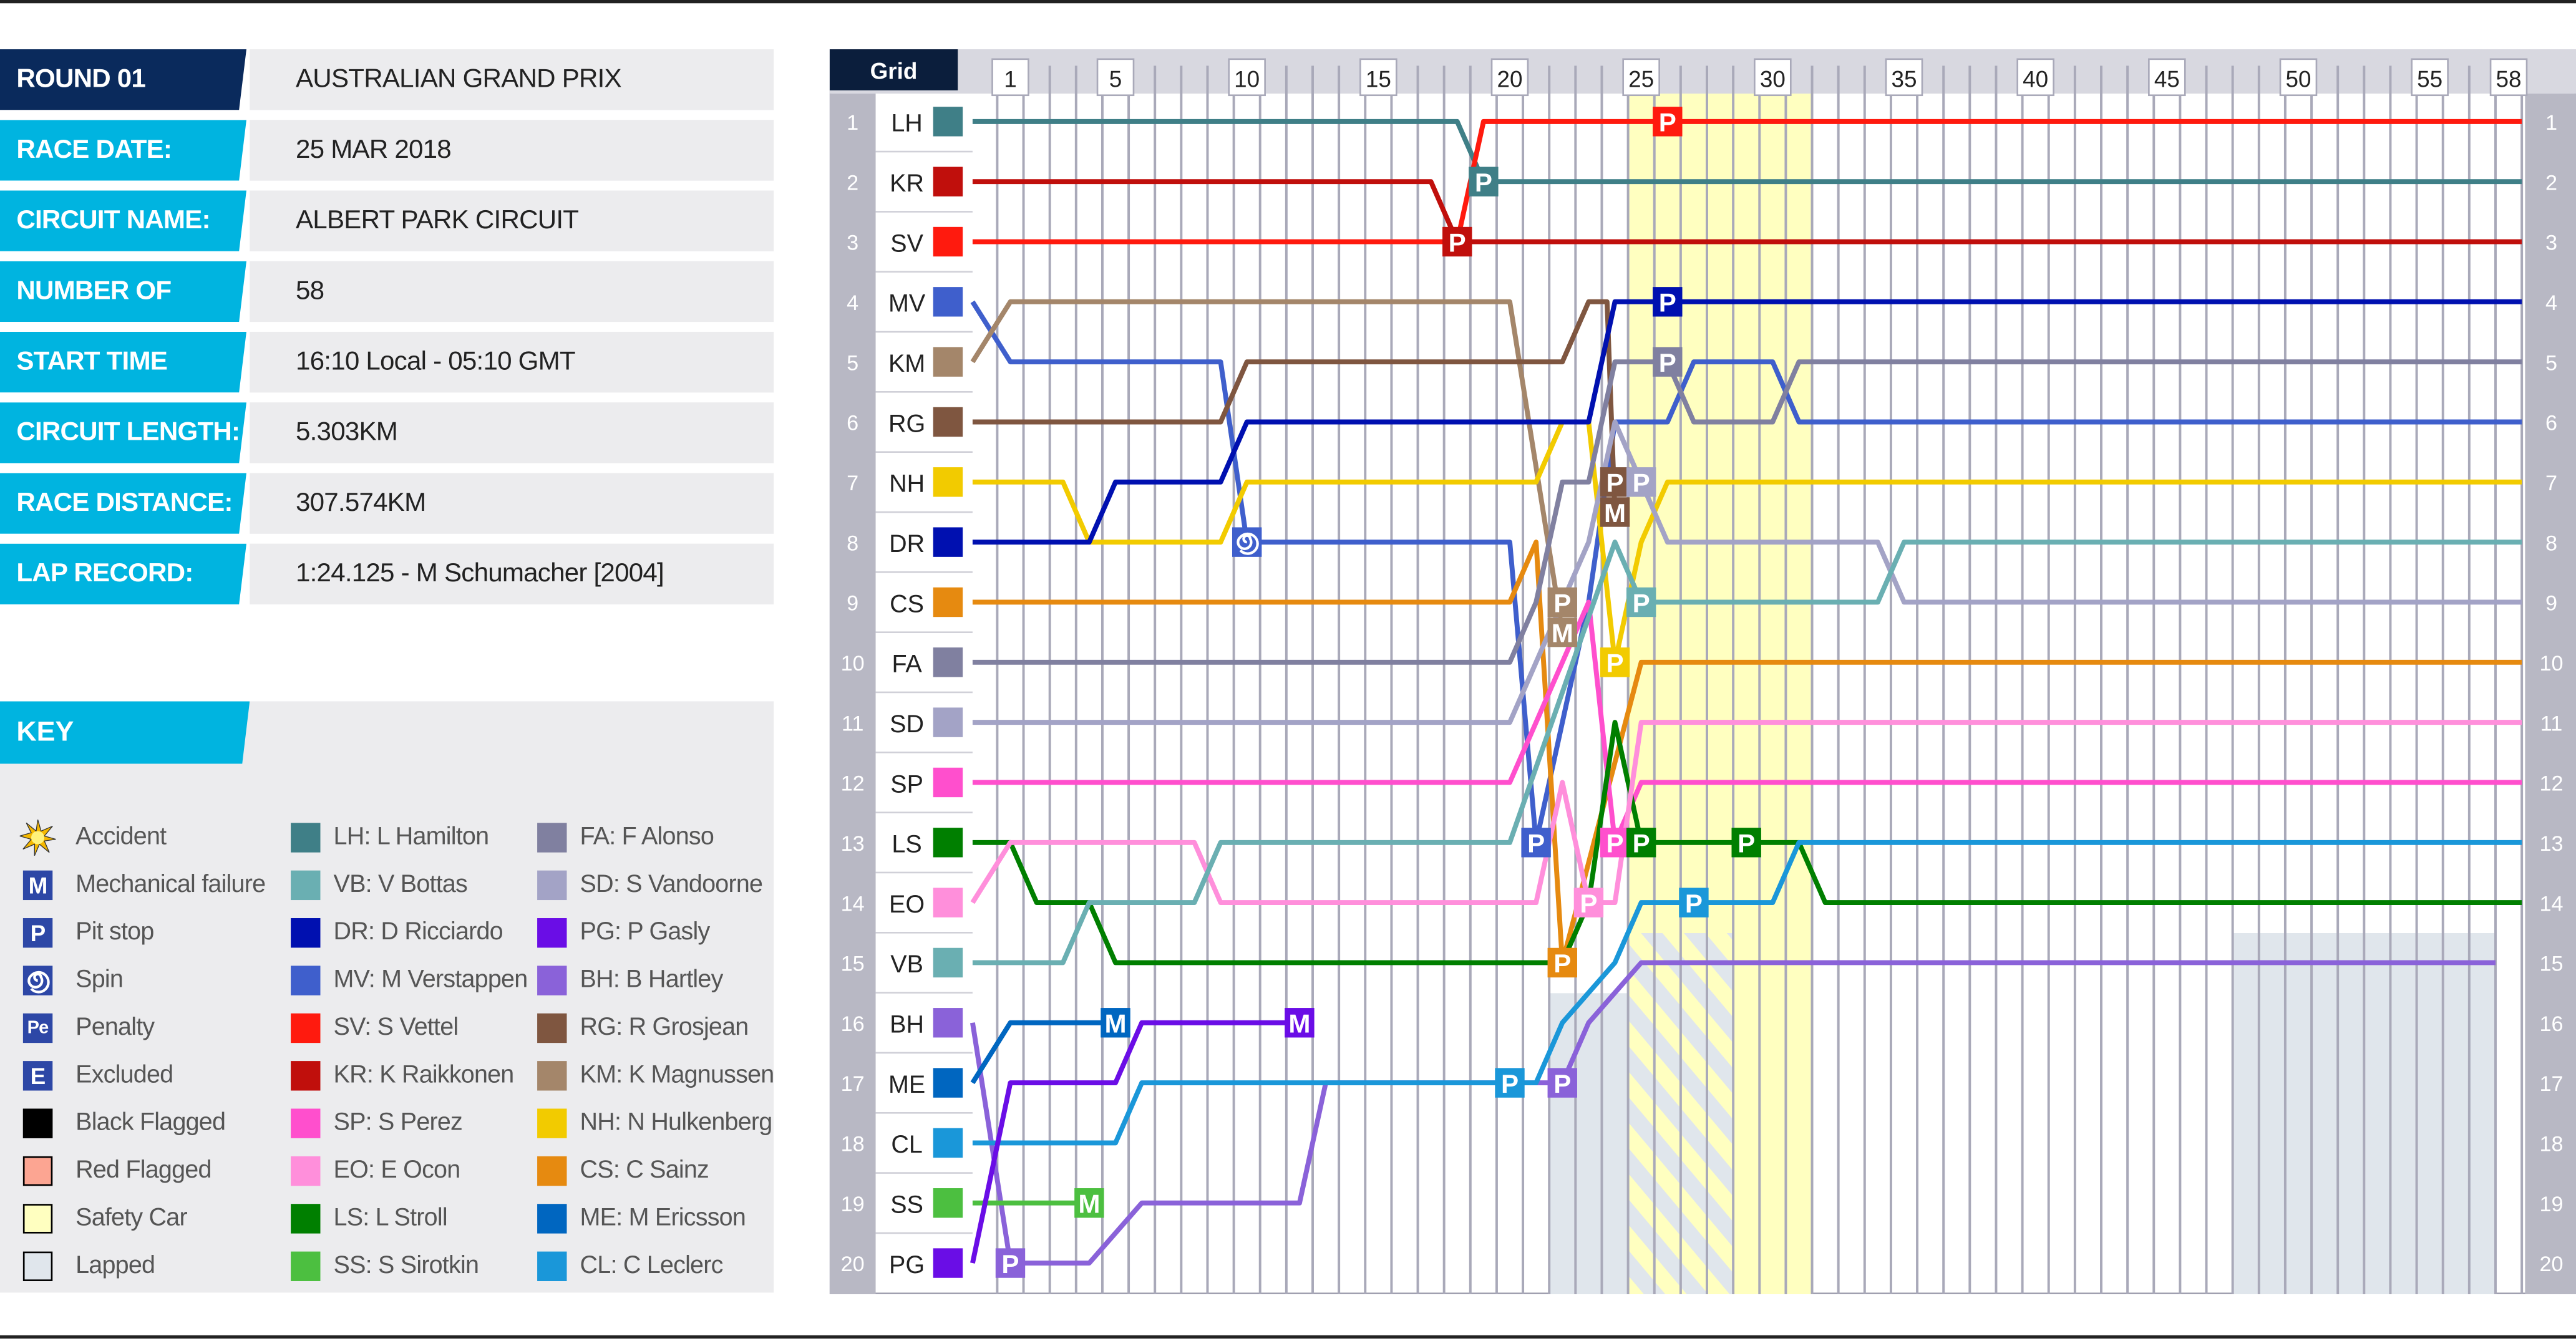 The height and width of the screenshot is (1341, 2576). Describe the element at coordinates (672, 884) in the screenshot. I see `key-driver-label: SD: S Vandoorne` at that location.